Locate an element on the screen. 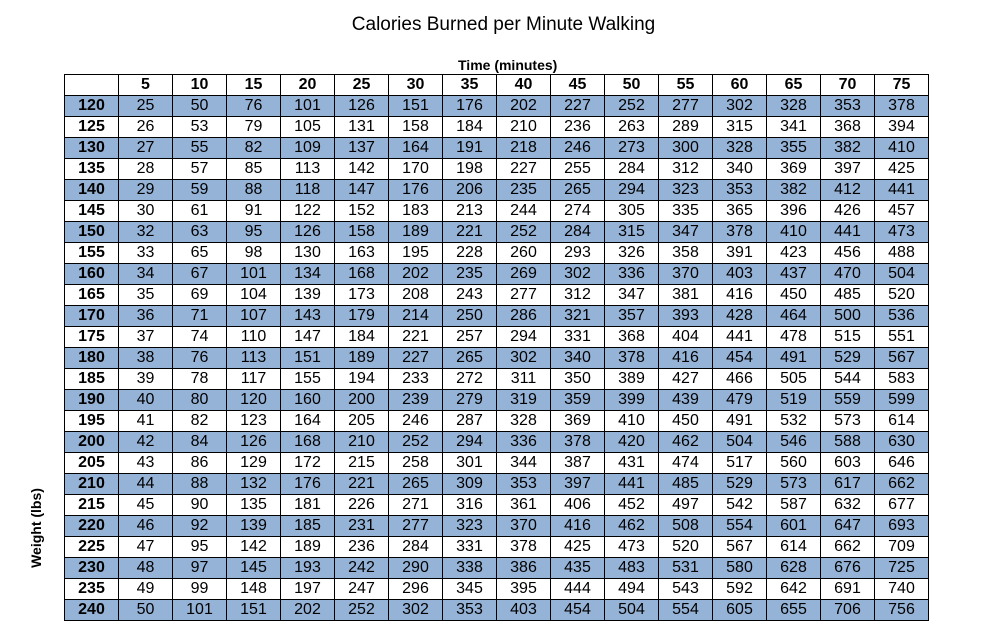  table-cell: 99 is located at coordinates (199, 589).